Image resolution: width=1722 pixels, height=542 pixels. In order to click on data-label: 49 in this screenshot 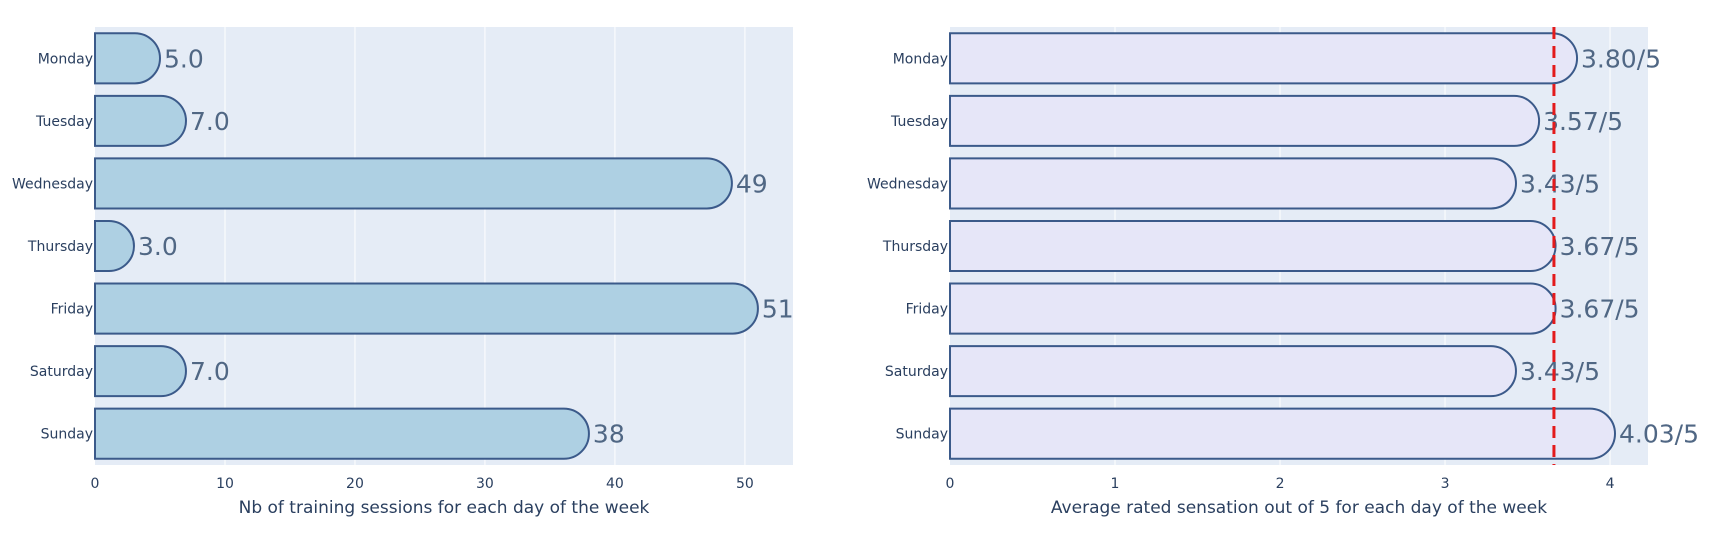, I will do `click(752, 183)`.